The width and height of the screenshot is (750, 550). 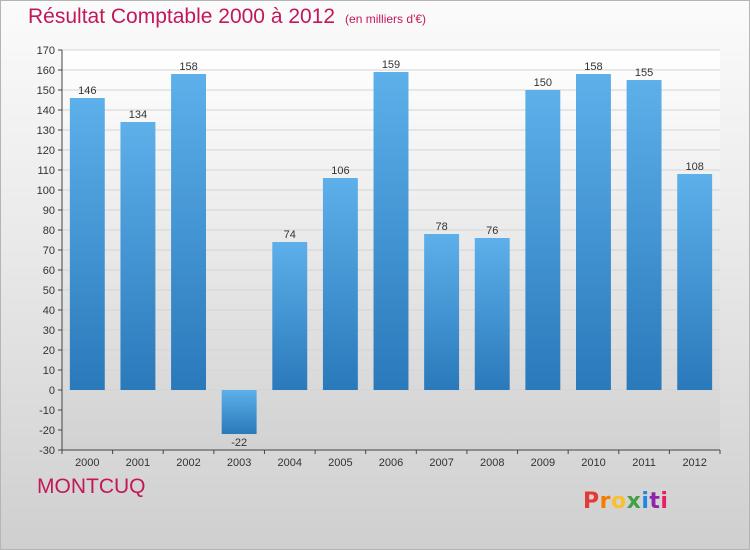 What do you see at coordinates (391, 65) in the screenshot?
I see `data-label: 159` at bounding box center [391, 65].